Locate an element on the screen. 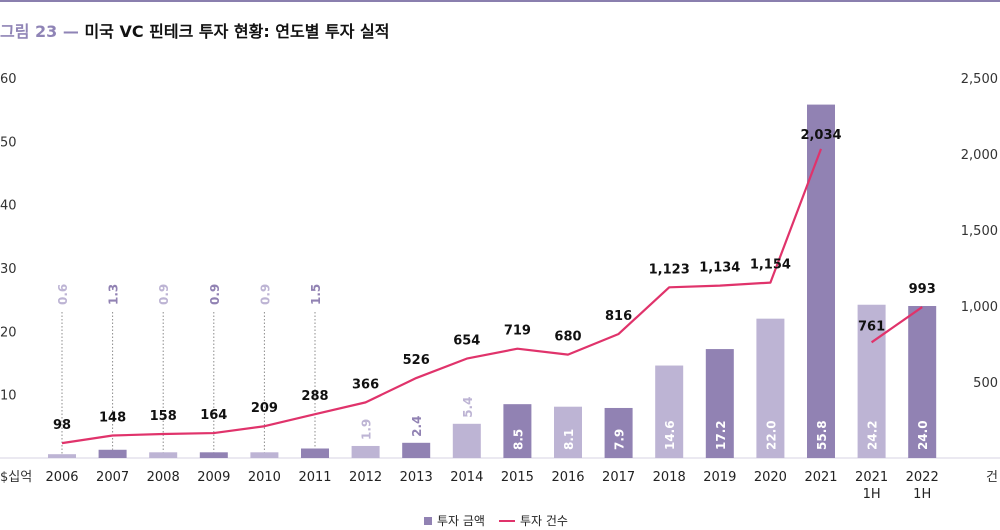 Image resolution: width=1000 pixels, height=530 pixels. bar-value-label: 1.9 is located at coordinates (367, 429).